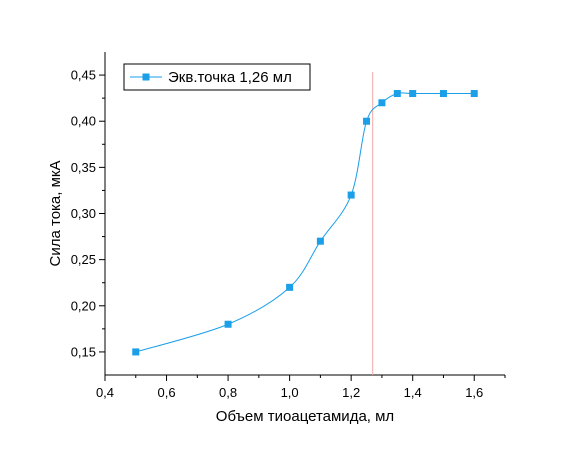 The height and width of the screenshot is (454, 587). I want to click on y-tick-label: 0,40, so click(83, 121).